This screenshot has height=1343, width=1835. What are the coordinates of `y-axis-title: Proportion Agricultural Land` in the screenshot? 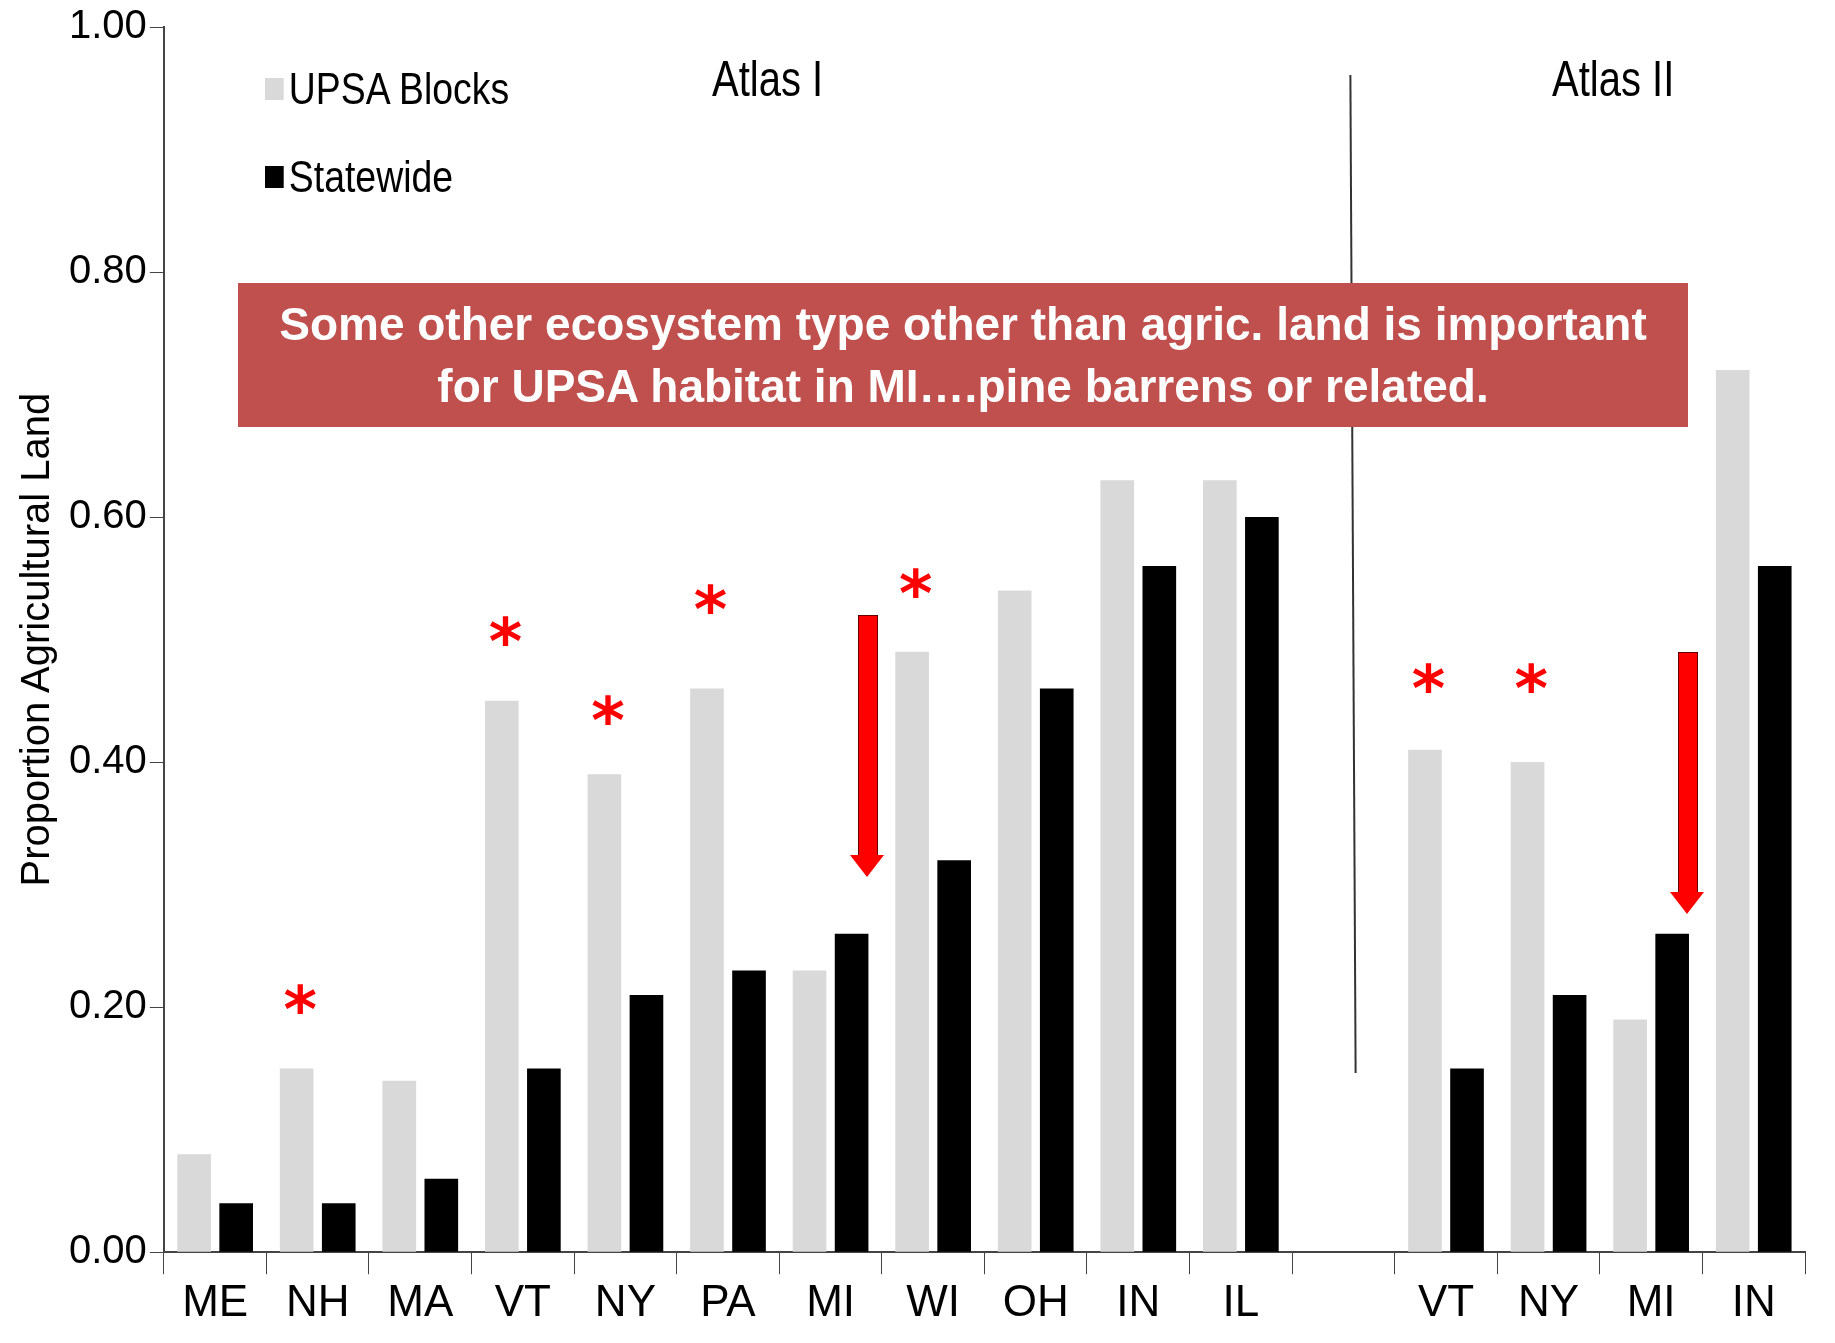 It's located at (35, 639).